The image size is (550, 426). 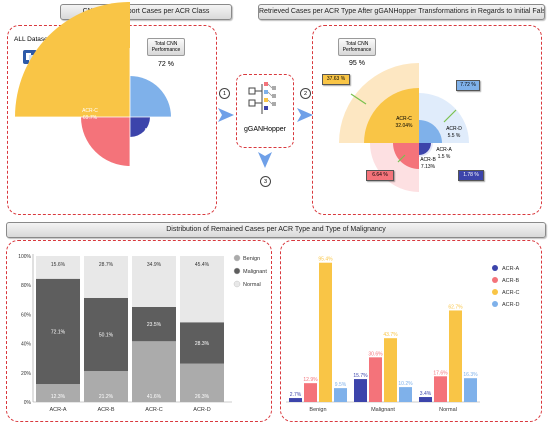 I want to click on note-acr-c-loss: 37.63 %, so click(x=336, y=79).